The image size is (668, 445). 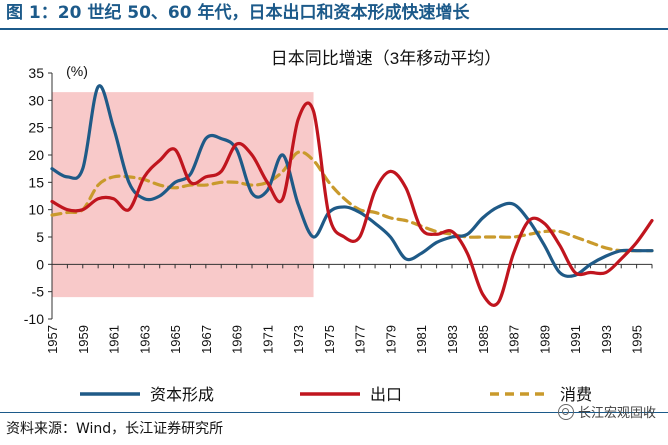 What do you see at coordinates (616, 413) in the screenshot?
I see `watermark-text: 长江宏观固收` at bounding box center [616, 413].